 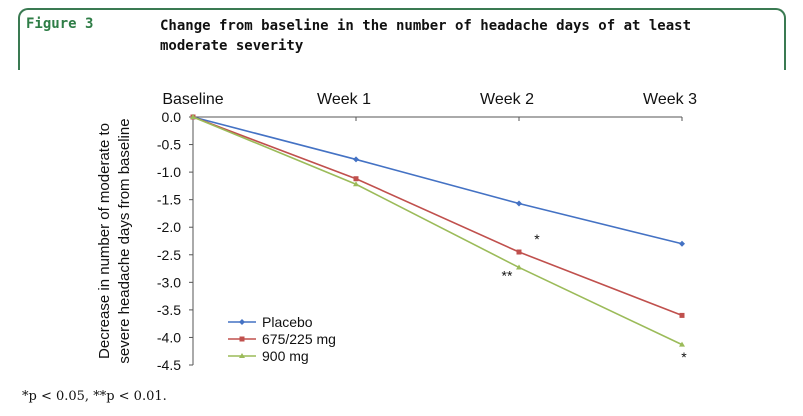 What do you see at coordinates (169, 337) in the screenshot?
I see `y-tick-label: -4.0` at bounding box center [169, 337].